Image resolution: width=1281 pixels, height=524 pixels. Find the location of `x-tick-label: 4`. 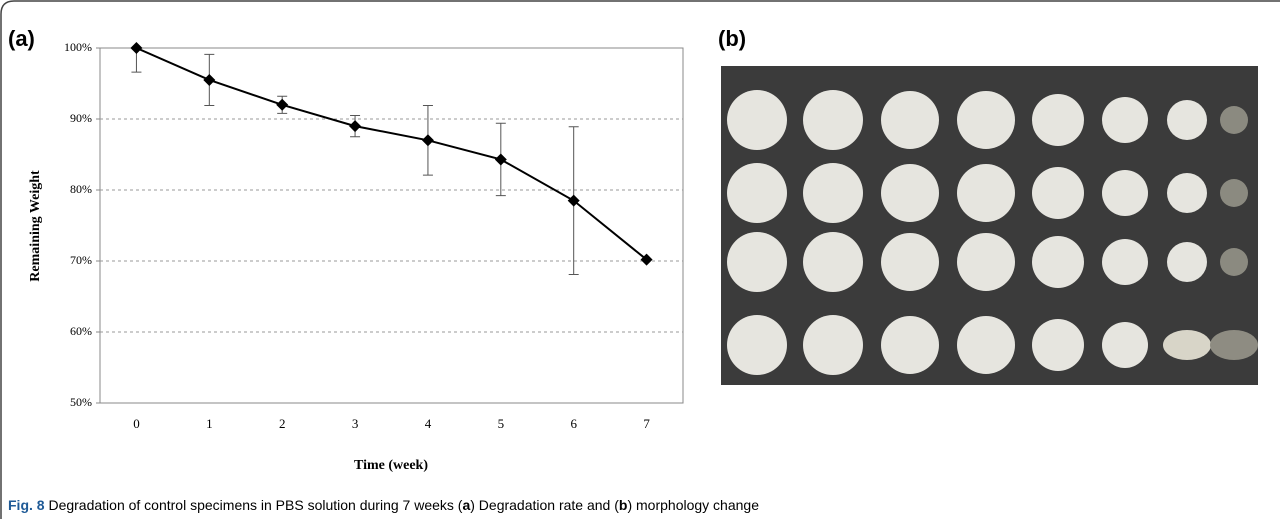

x-tick-label: 4 is located at coordinates (428, 423).